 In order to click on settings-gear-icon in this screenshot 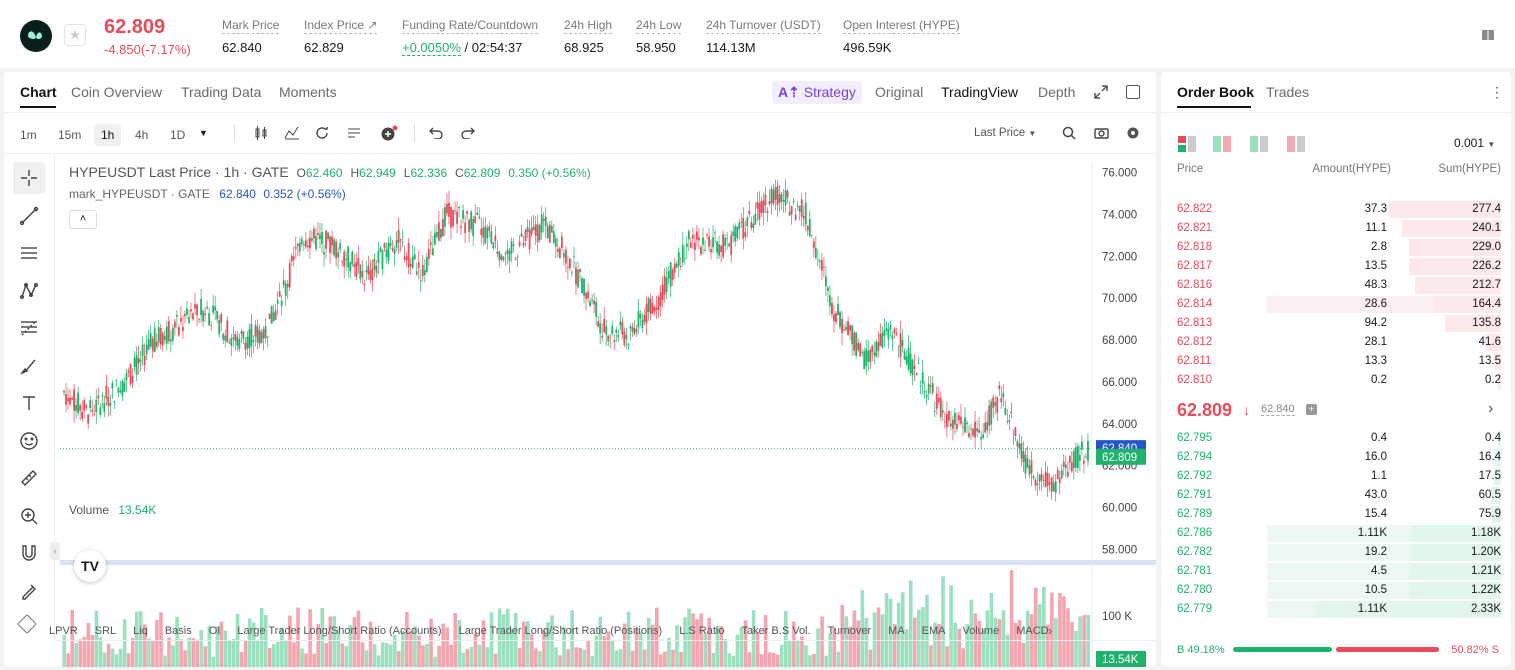, I will do `click(1133, 134)`.